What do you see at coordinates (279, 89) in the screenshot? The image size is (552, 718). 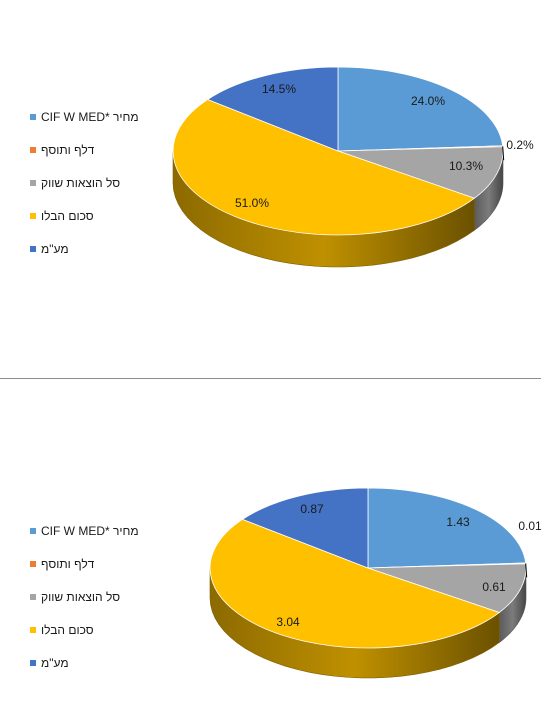 I see `data-label-vat: 14.5%` at bounding box center [279, 89].